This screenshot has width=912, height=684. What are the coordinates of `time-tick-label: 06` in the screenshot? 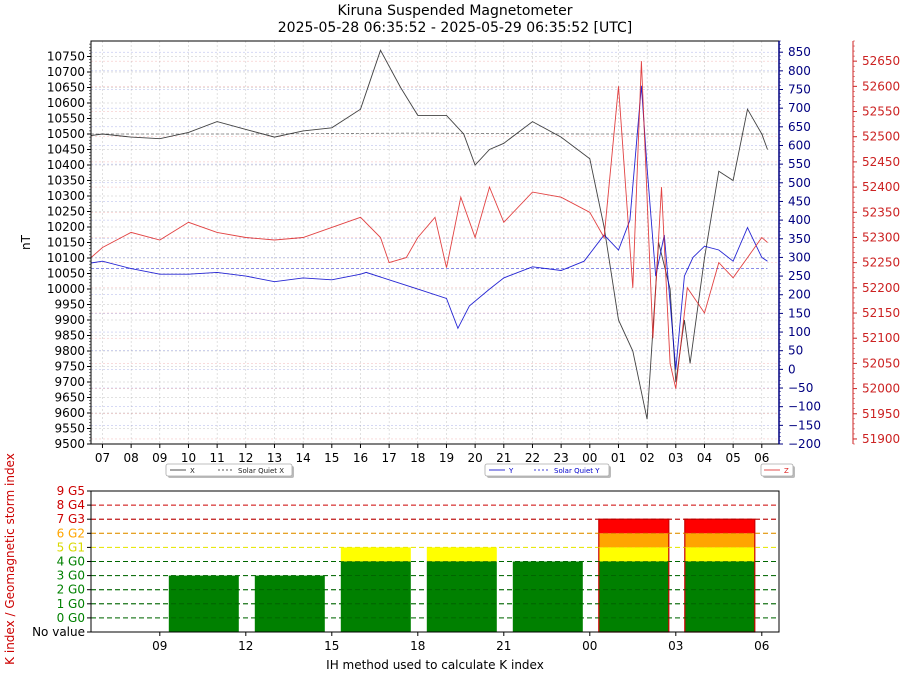 It's located at (761, 458).